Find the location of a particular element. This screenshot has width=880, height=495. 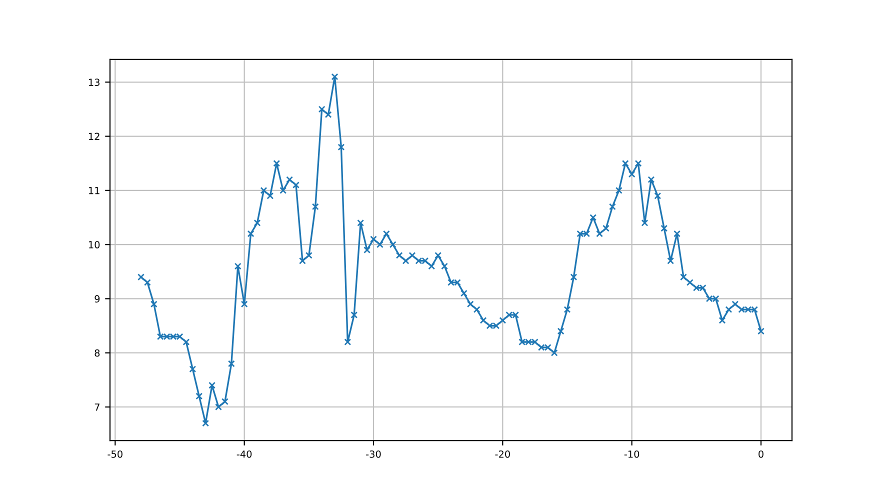

y-tick-label: 11 is located at coordinates (94, 190).